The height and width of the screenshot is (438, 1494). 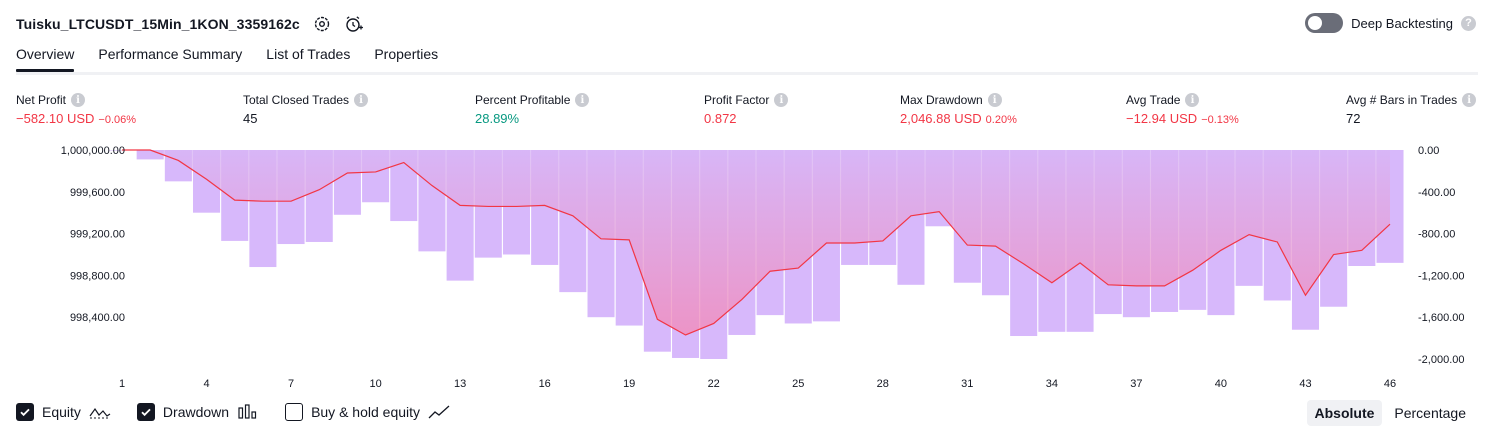 I want to click on legend-drawdown: Drawdown, so click(x=197, y=412).